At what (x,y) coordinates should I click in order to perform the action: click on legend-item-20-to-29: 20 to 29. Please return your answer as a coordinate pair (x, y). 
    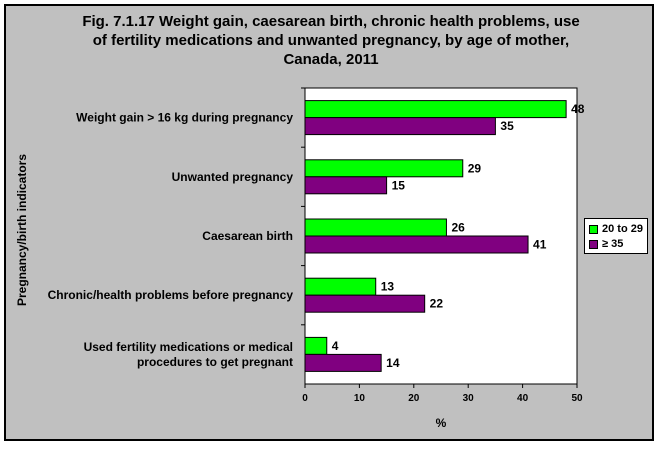
    Looking at the image, I should click on (616, 229).